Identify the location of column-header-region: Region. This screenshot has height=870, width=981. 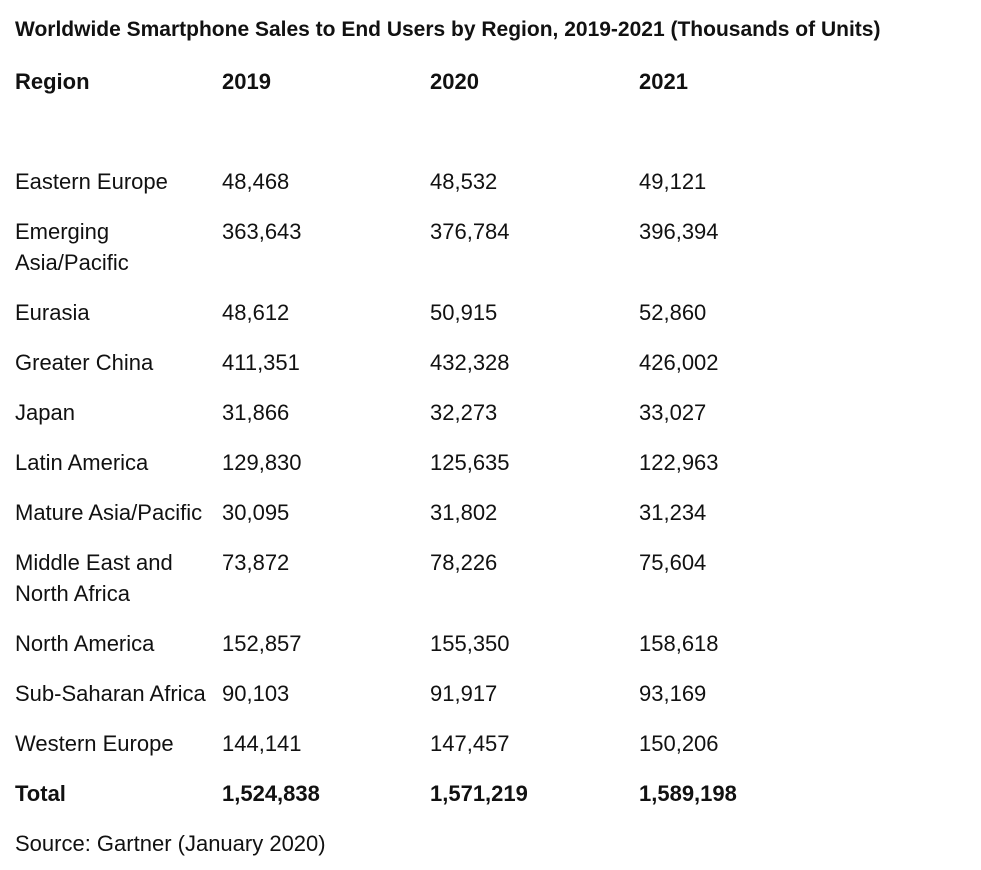
(52, 81).